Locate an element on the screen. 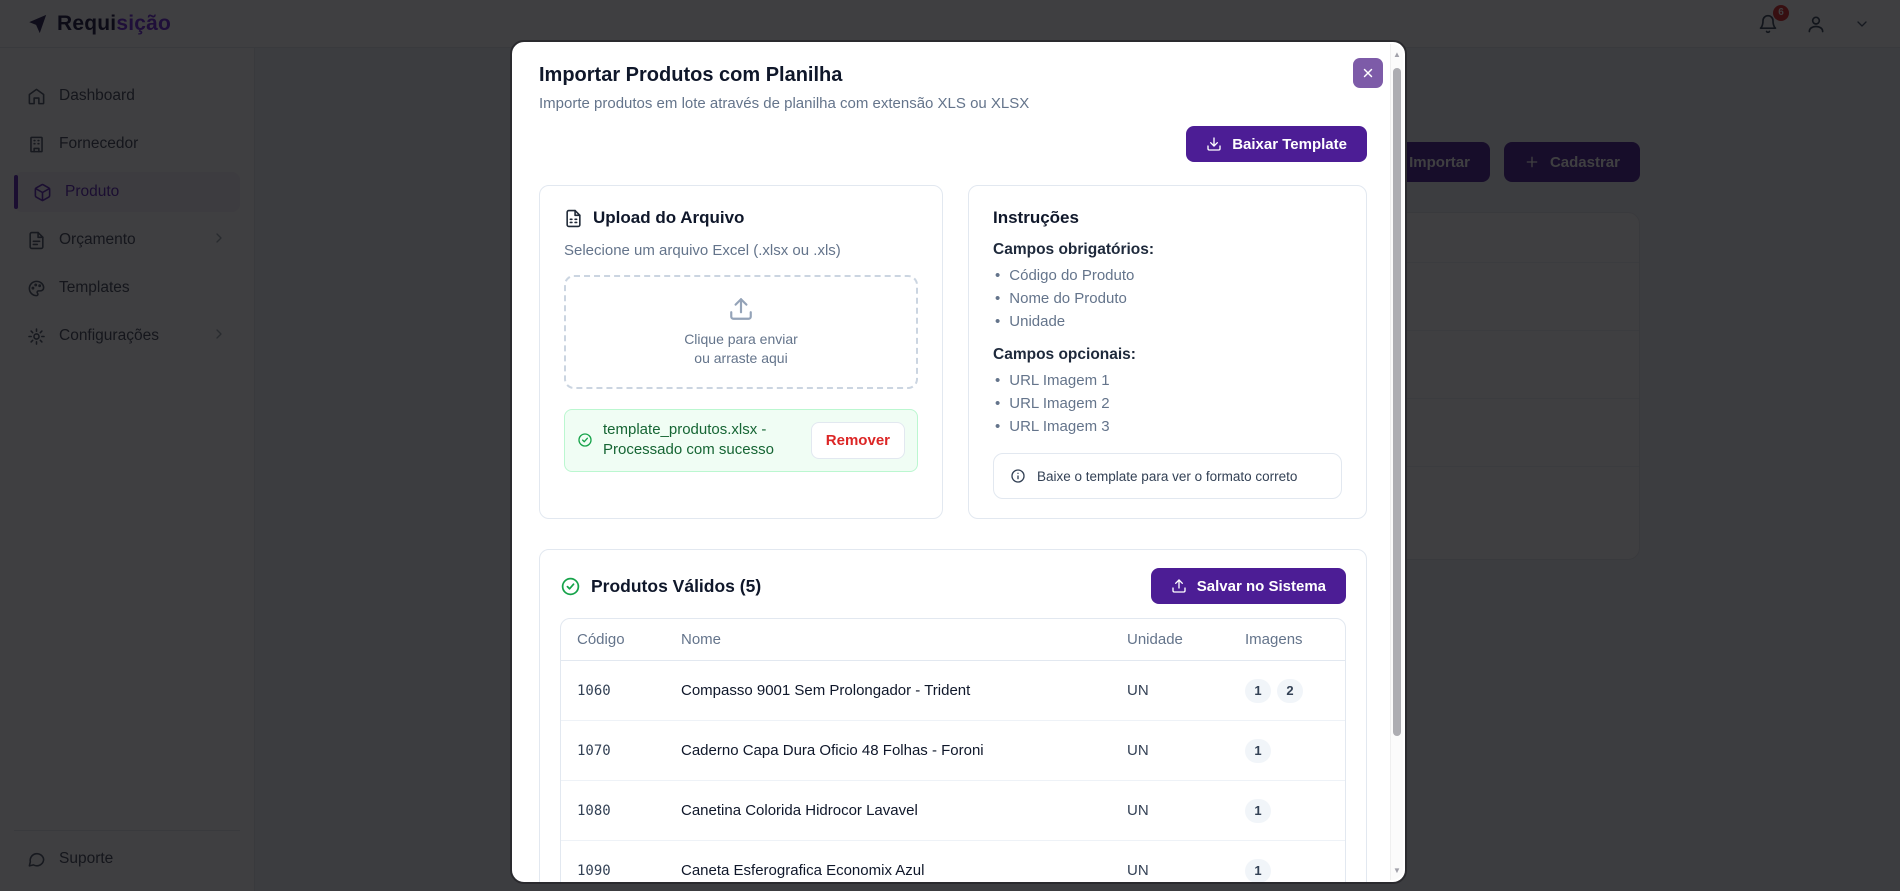  list-item: Unidade is located at coordinates (1167, 321).